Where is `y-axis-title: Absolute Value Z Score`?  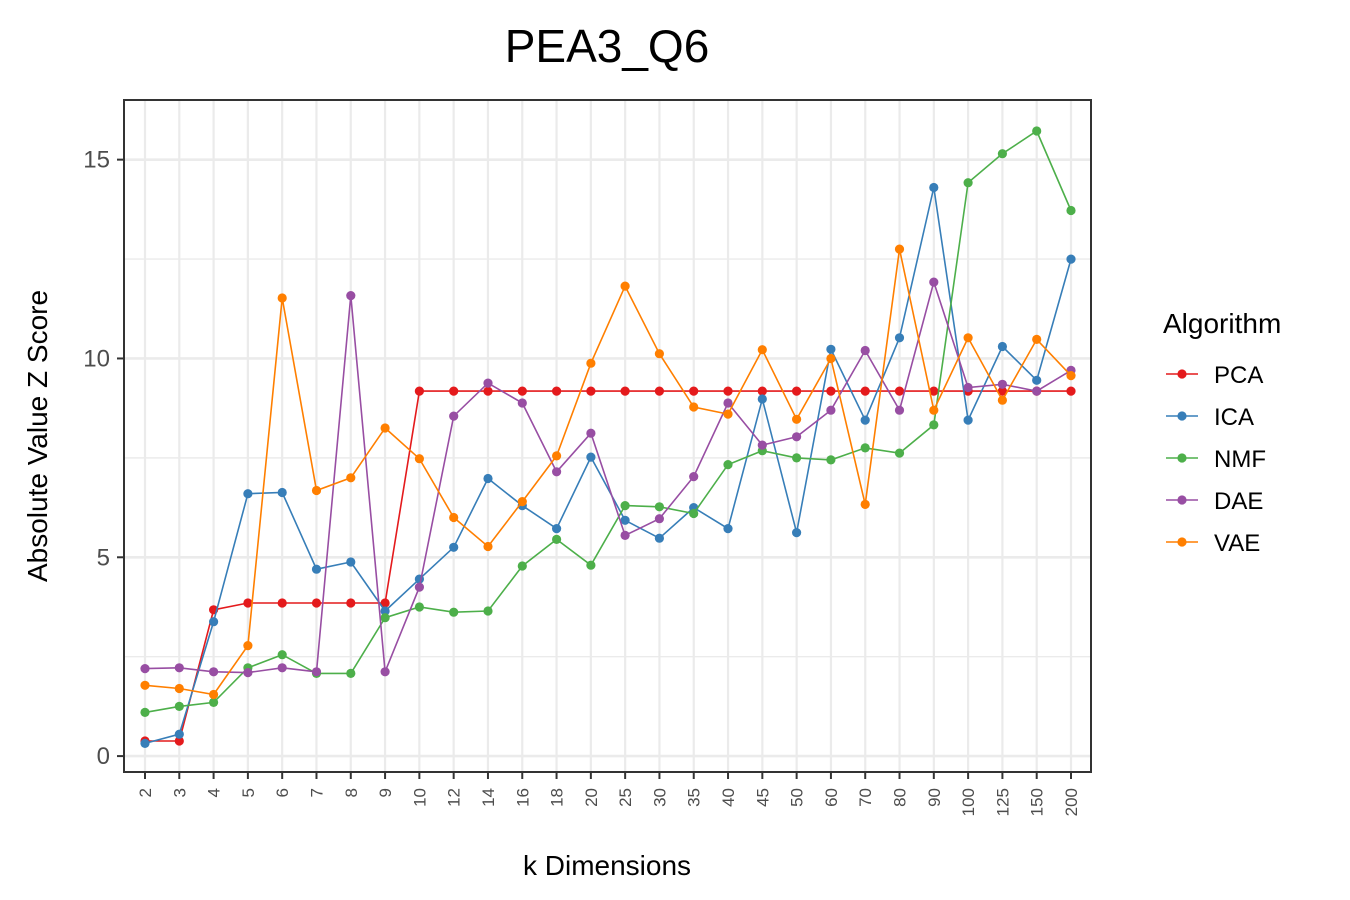
y-axis-title: Absolute Value Z Score is located at coordinates (37, 436).